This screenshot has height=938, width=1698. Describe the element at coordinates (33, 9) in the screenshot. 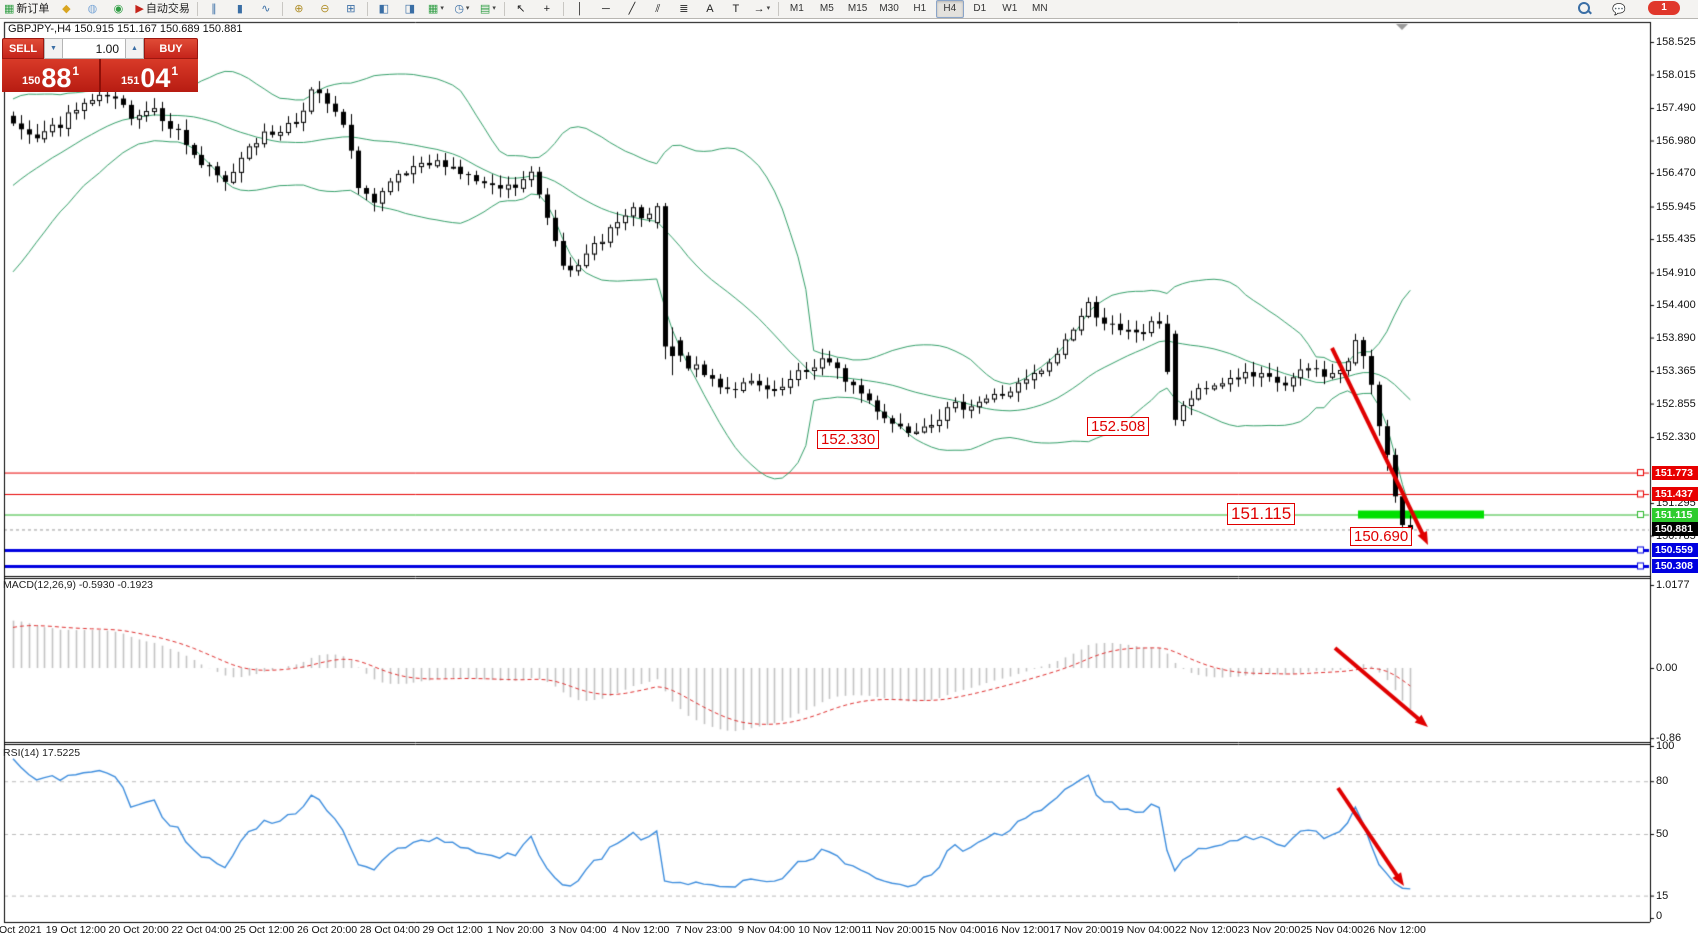

I see `new-order-button-label: 新订单` at that location.